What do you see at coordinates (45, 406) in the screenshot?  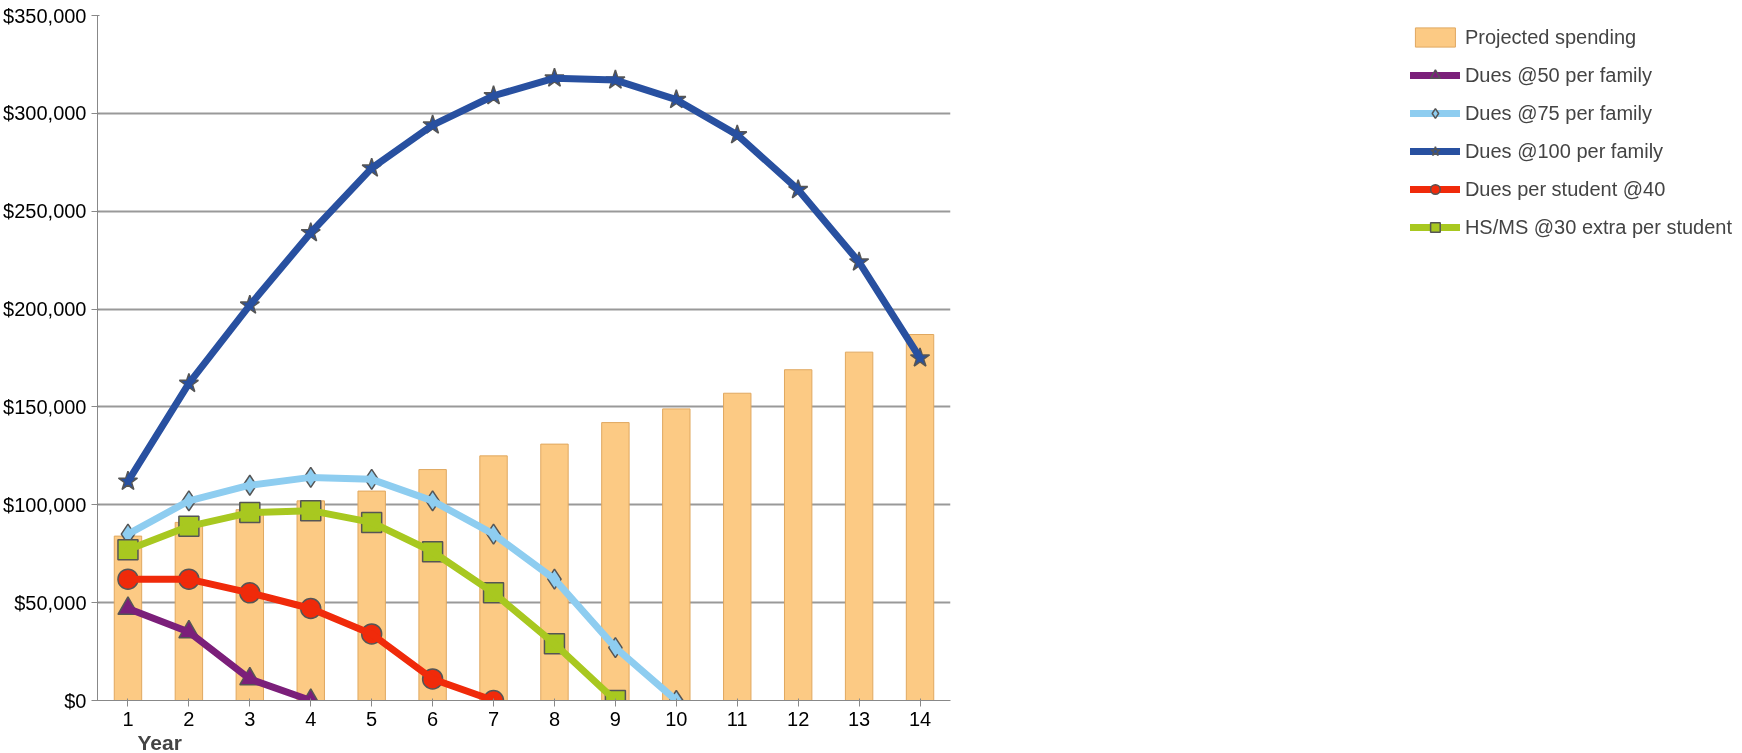 I see `y-tick-label: $150,000` at bounding box center [45, 406].